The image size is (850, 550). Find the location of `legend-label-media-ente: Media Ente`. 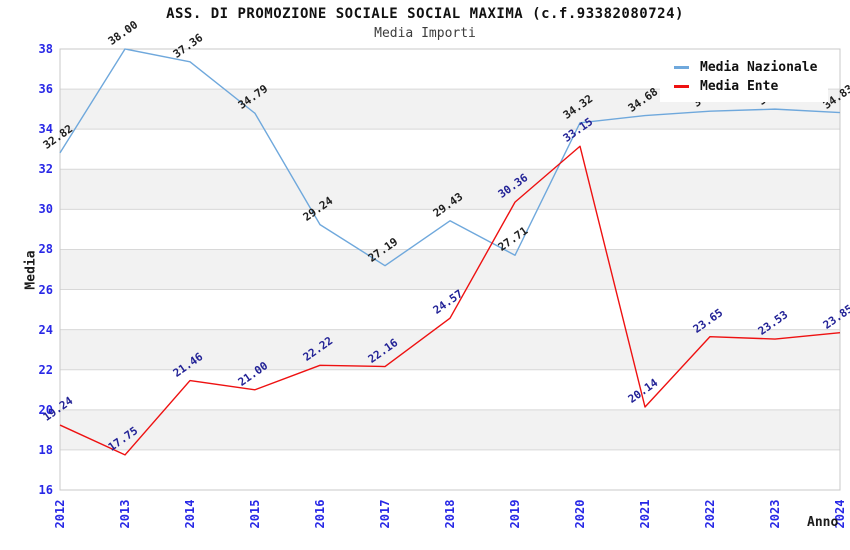

legend-label-media-ente: Media Ente is located at coordinates (739, 86).